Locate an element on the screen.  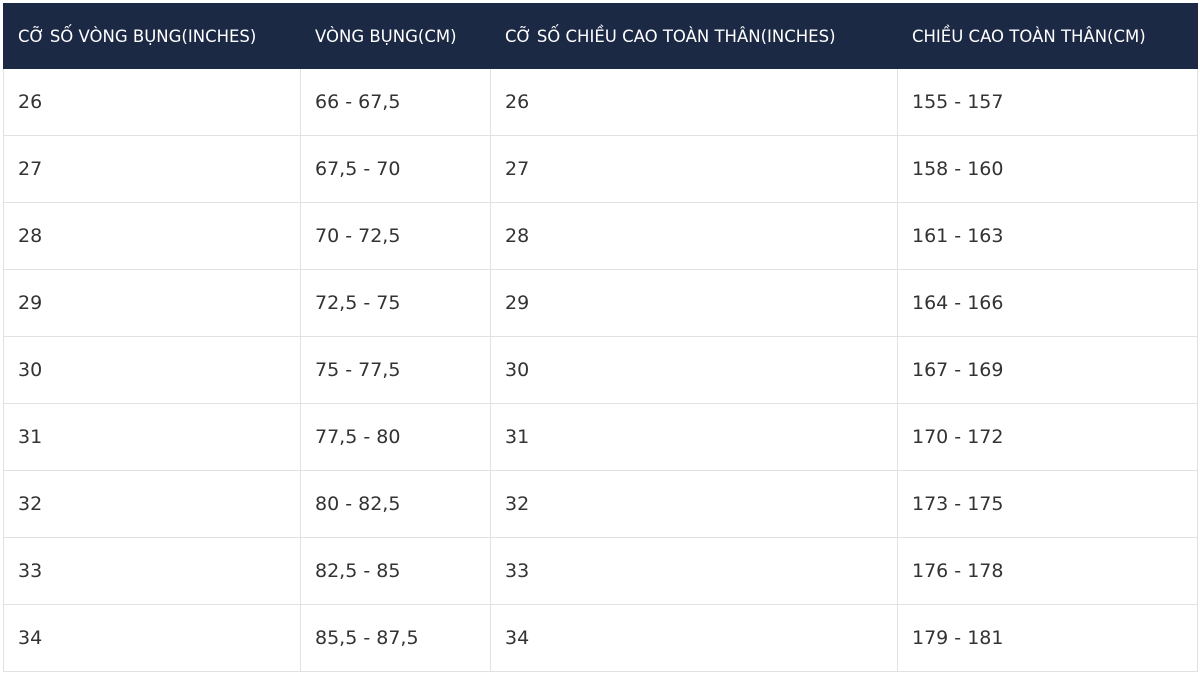
table-row: 28 70 - 72,5 28 161 - 163 is located at coordinates (600, 236).